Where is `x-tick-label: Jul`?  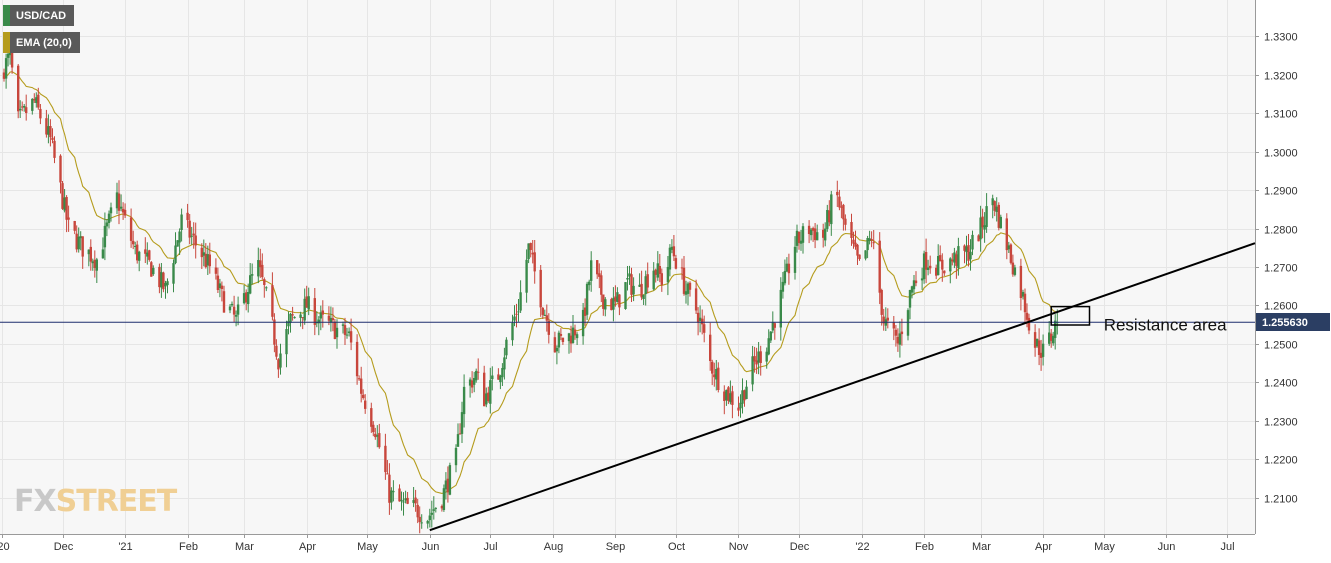 x-tick-label: Jul is located at coordinates (1227, 547).